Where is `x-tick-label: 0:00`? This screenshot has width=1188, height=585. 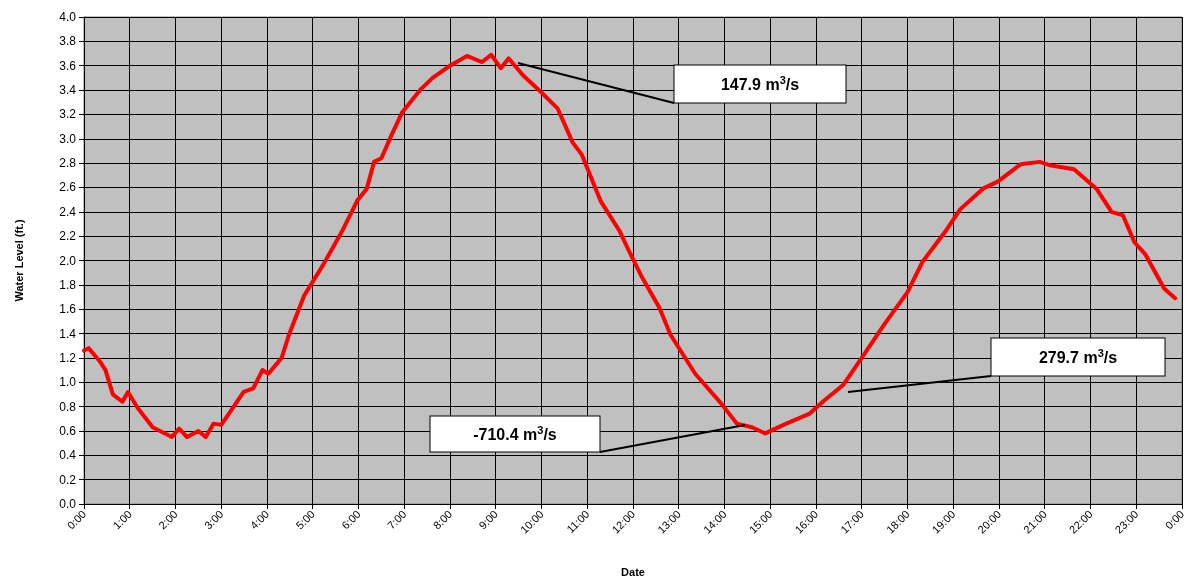 x-tick-label: 0:00 is located at coordinates (1174, 519).